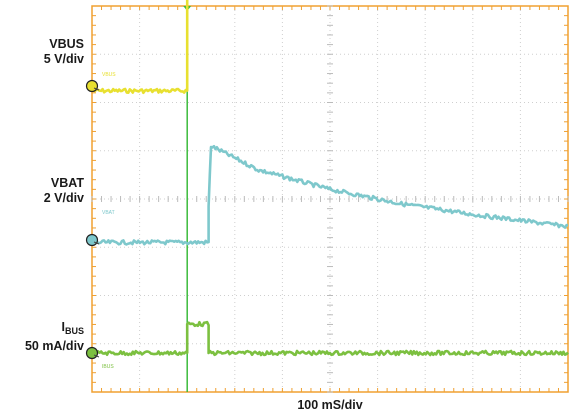 The height and width of the screenshot is (415, 570). Describe the element at coordinates (108, 213) in the screenshot. I see `trace-tag-vbat: VBAT` at that location.